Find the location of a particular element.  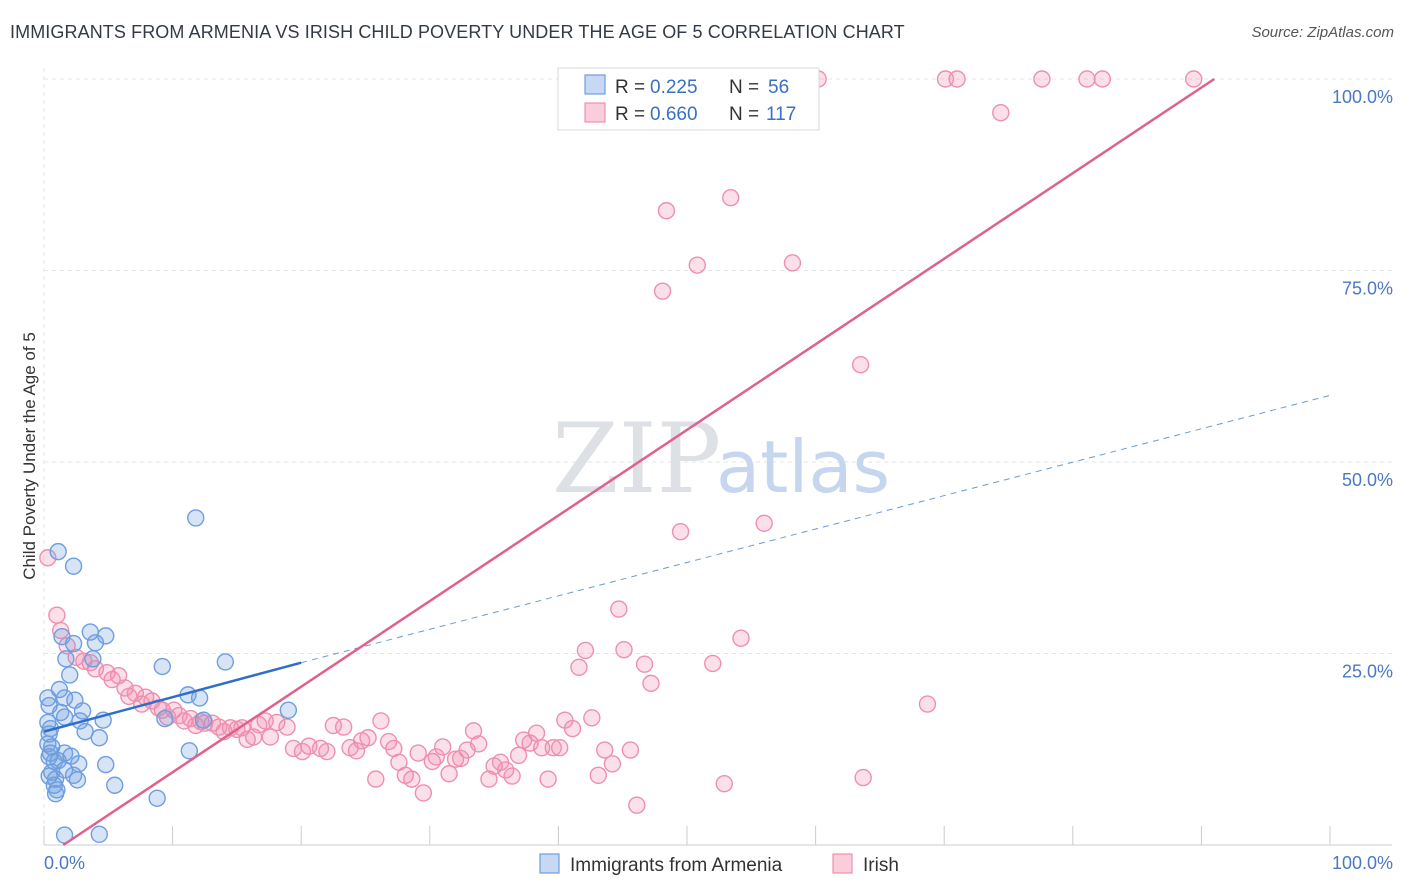

x-tick-label-min: 0.0% is located at coordinates (64, 863).